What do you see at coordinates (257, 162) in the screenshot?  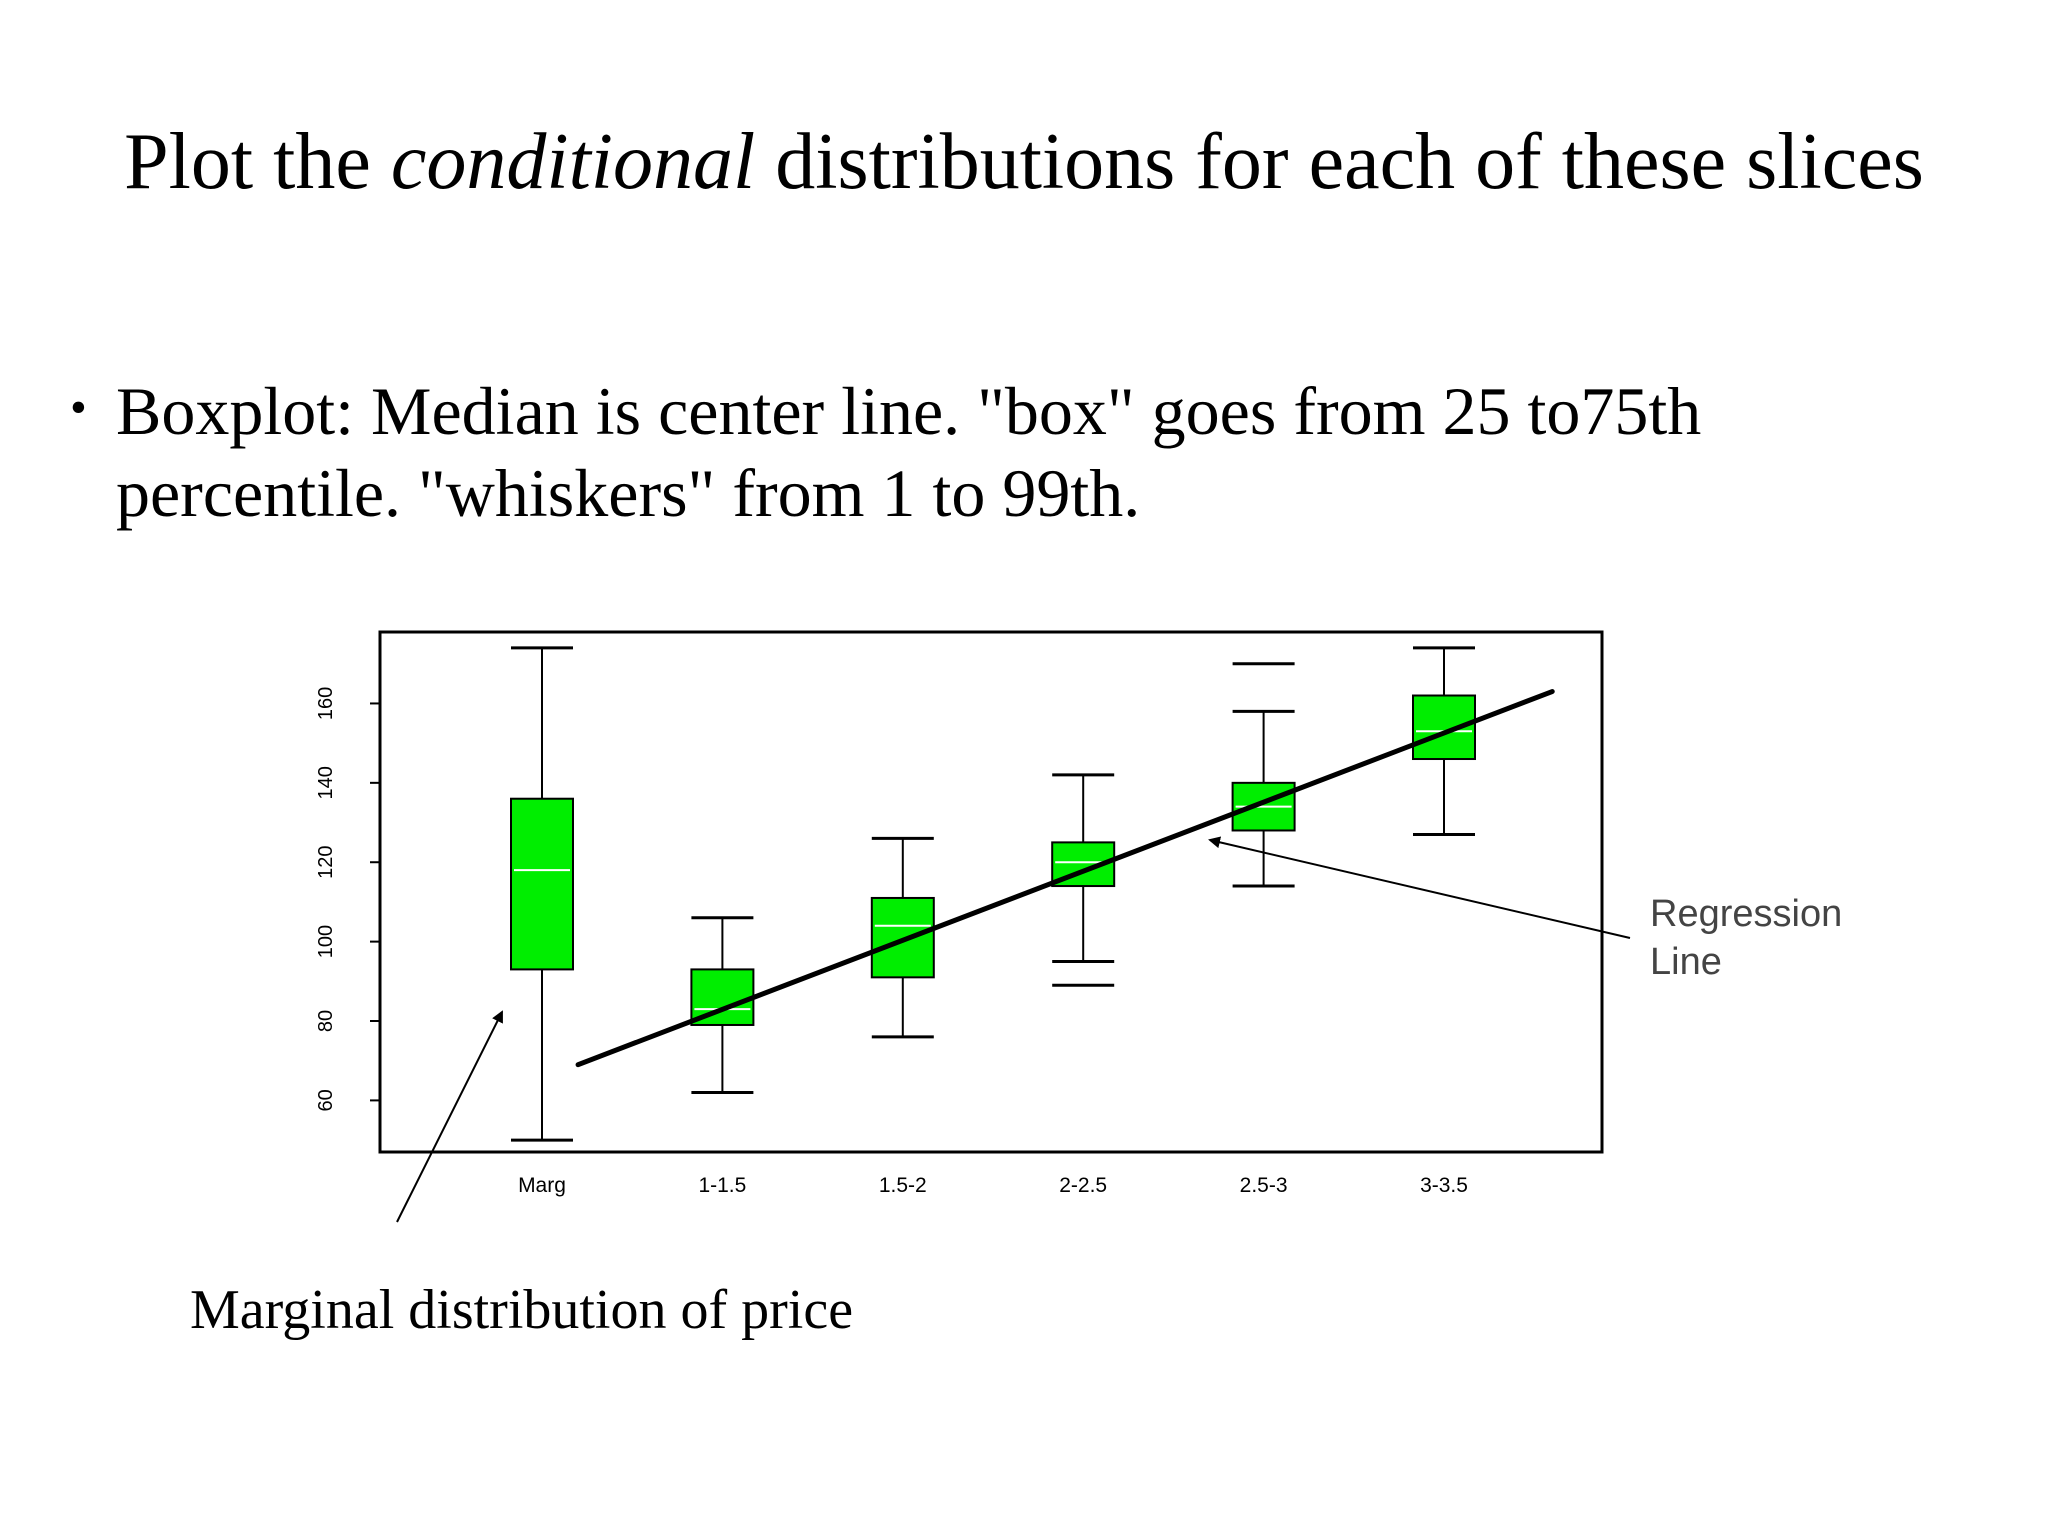 I see `title-part-1: Plot the` at bounding box center [257, 162].